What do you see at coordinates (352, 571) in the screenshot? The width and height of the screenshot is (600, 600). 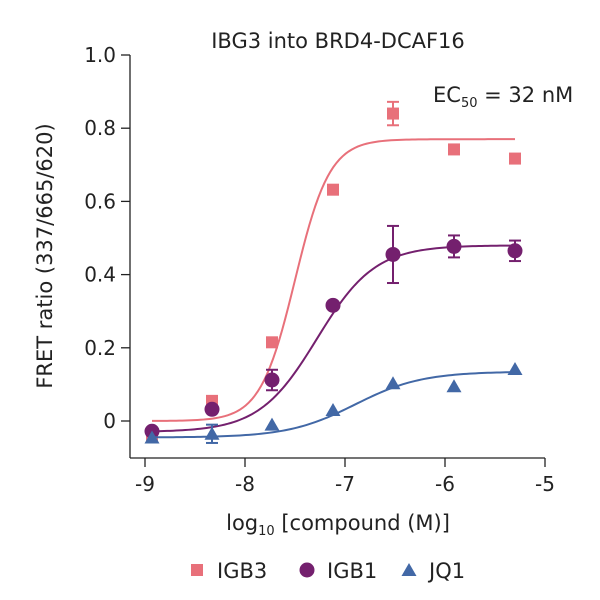 I see `legend-label-igb1: IGB1` at bounding box center [352, 571].